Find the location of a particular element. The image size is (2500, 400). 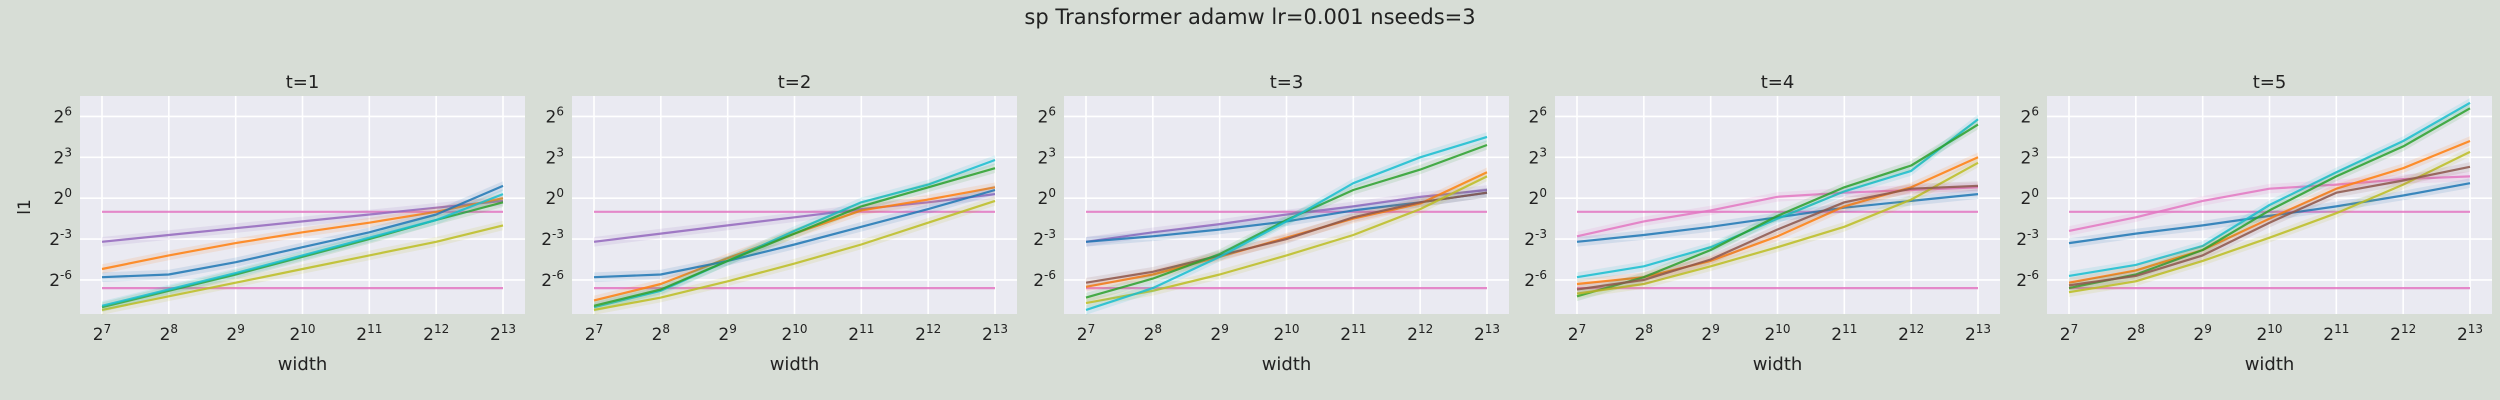

x-tick-label: 212 is located at coordinates (436, 333).